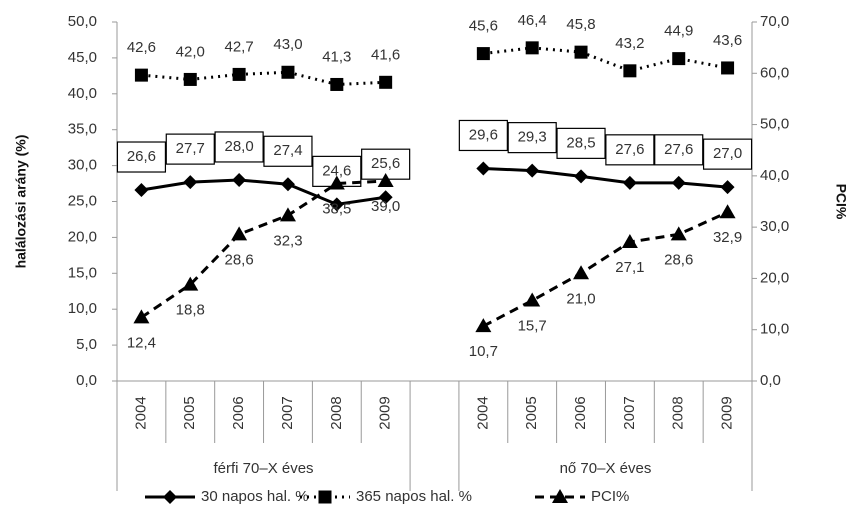 Image resolution: width=855 pixels, height=508 pixels. Describe the element at coordinates (336, 56) in the screenshot. I see `value-label: 41,3` at that location.